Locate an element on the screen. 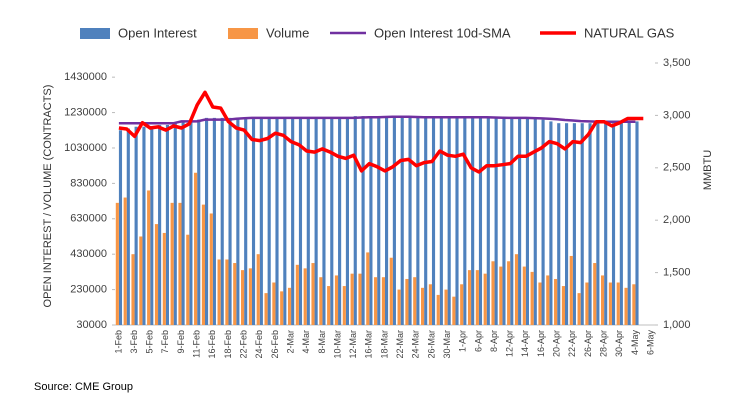 The image size is (742, 420). source-note: Source: CME Group is located at coordinates (83, 387).